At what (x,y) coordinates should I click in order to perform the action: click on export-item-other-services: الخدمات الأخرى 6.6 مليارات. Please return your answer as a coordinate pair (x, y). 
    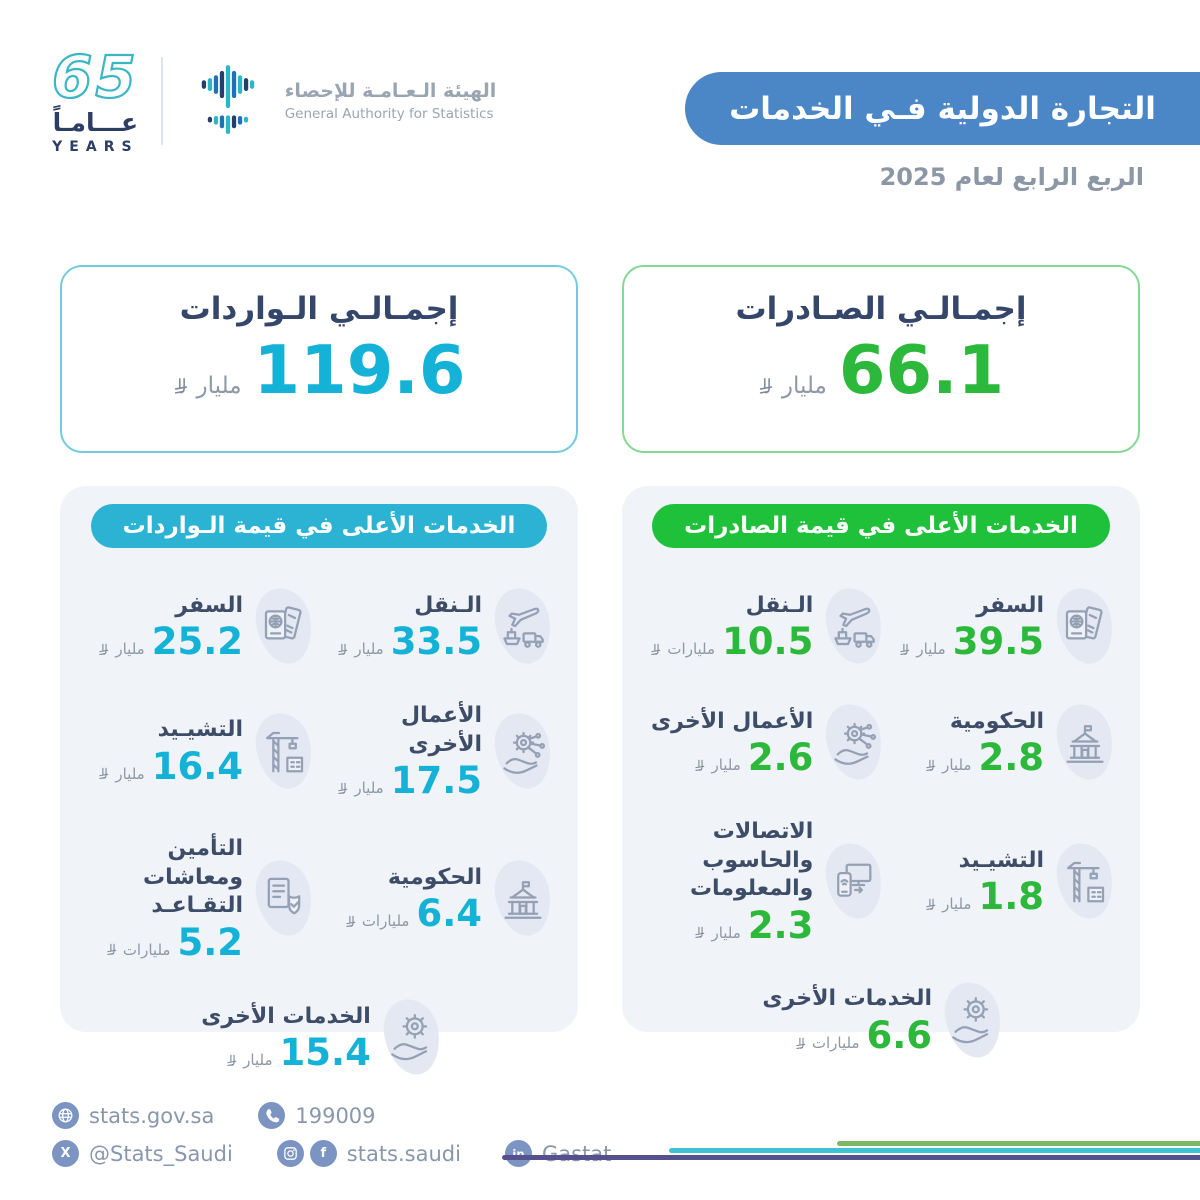
    Looking at the image, I should click on (880, 1020).